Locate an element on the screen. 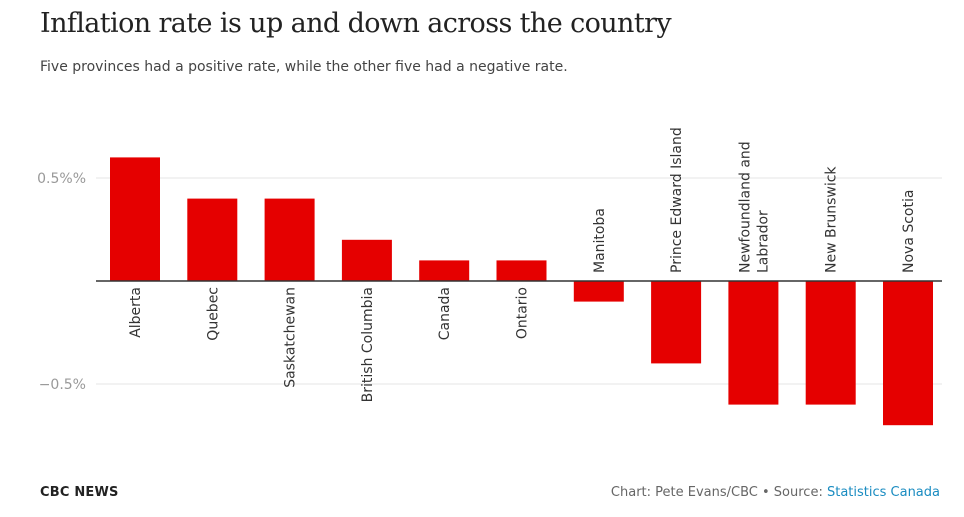  category-label-text: Prince Edward Island is located at coordinates (677, 200).